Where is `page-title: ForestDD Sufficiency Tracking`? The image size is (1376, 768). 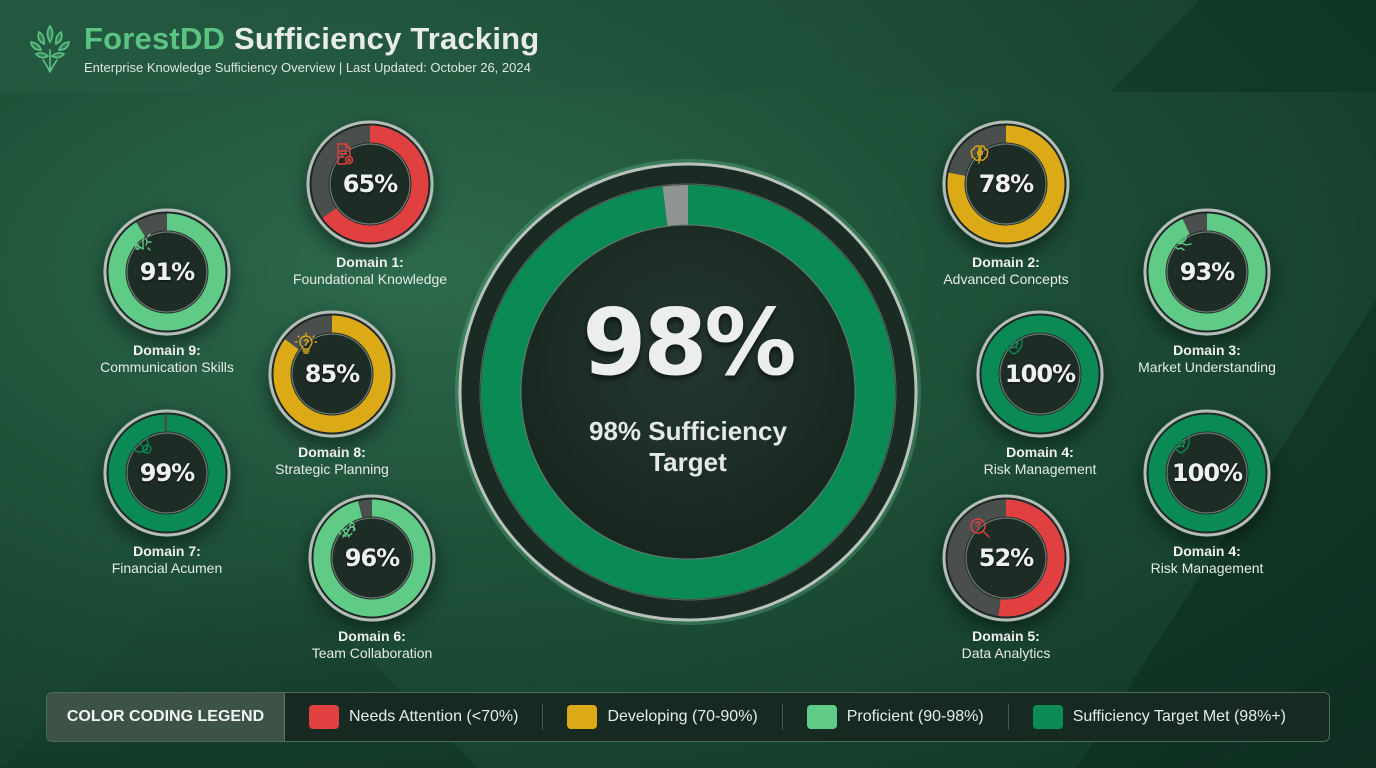
page-title: ForestDD Sufficiency Tracking is located at coordinates (311, 39).